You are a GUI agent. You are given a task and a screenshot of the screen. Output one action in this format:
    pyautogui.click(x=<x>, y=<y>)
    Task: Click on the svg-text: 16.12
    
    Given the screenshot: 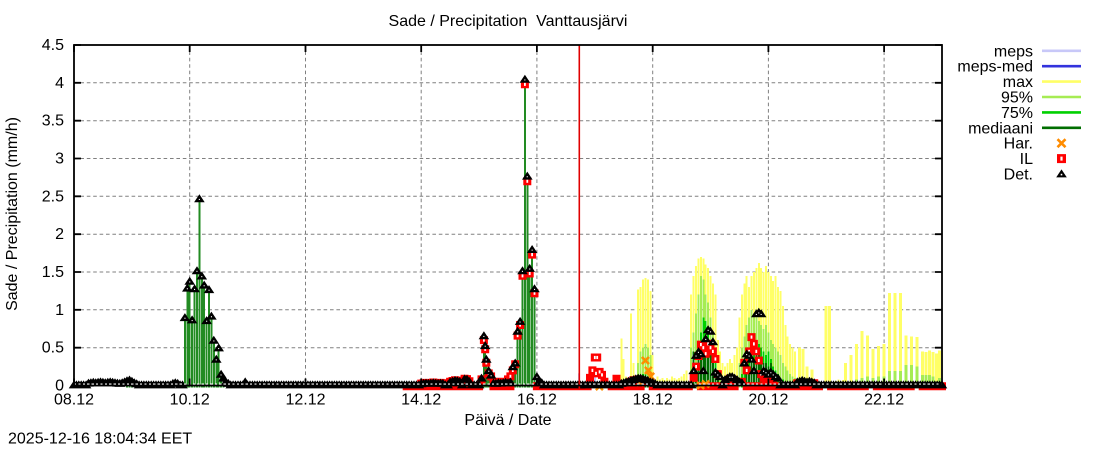 What is the action you would take?
    pyautogui.click(x=537, y=400)
    